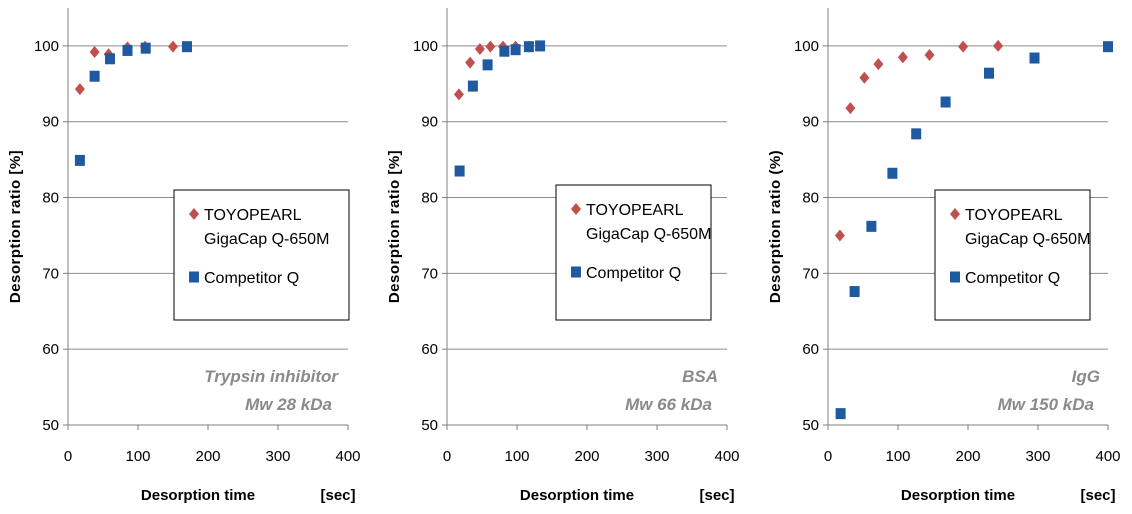 This screenshot has height=514, width=1132. What do you see at coordinates (288, 404) in the screenshot?
I see `molecular-weight: Mw 28 kDa` at bounding box center [288, 404].